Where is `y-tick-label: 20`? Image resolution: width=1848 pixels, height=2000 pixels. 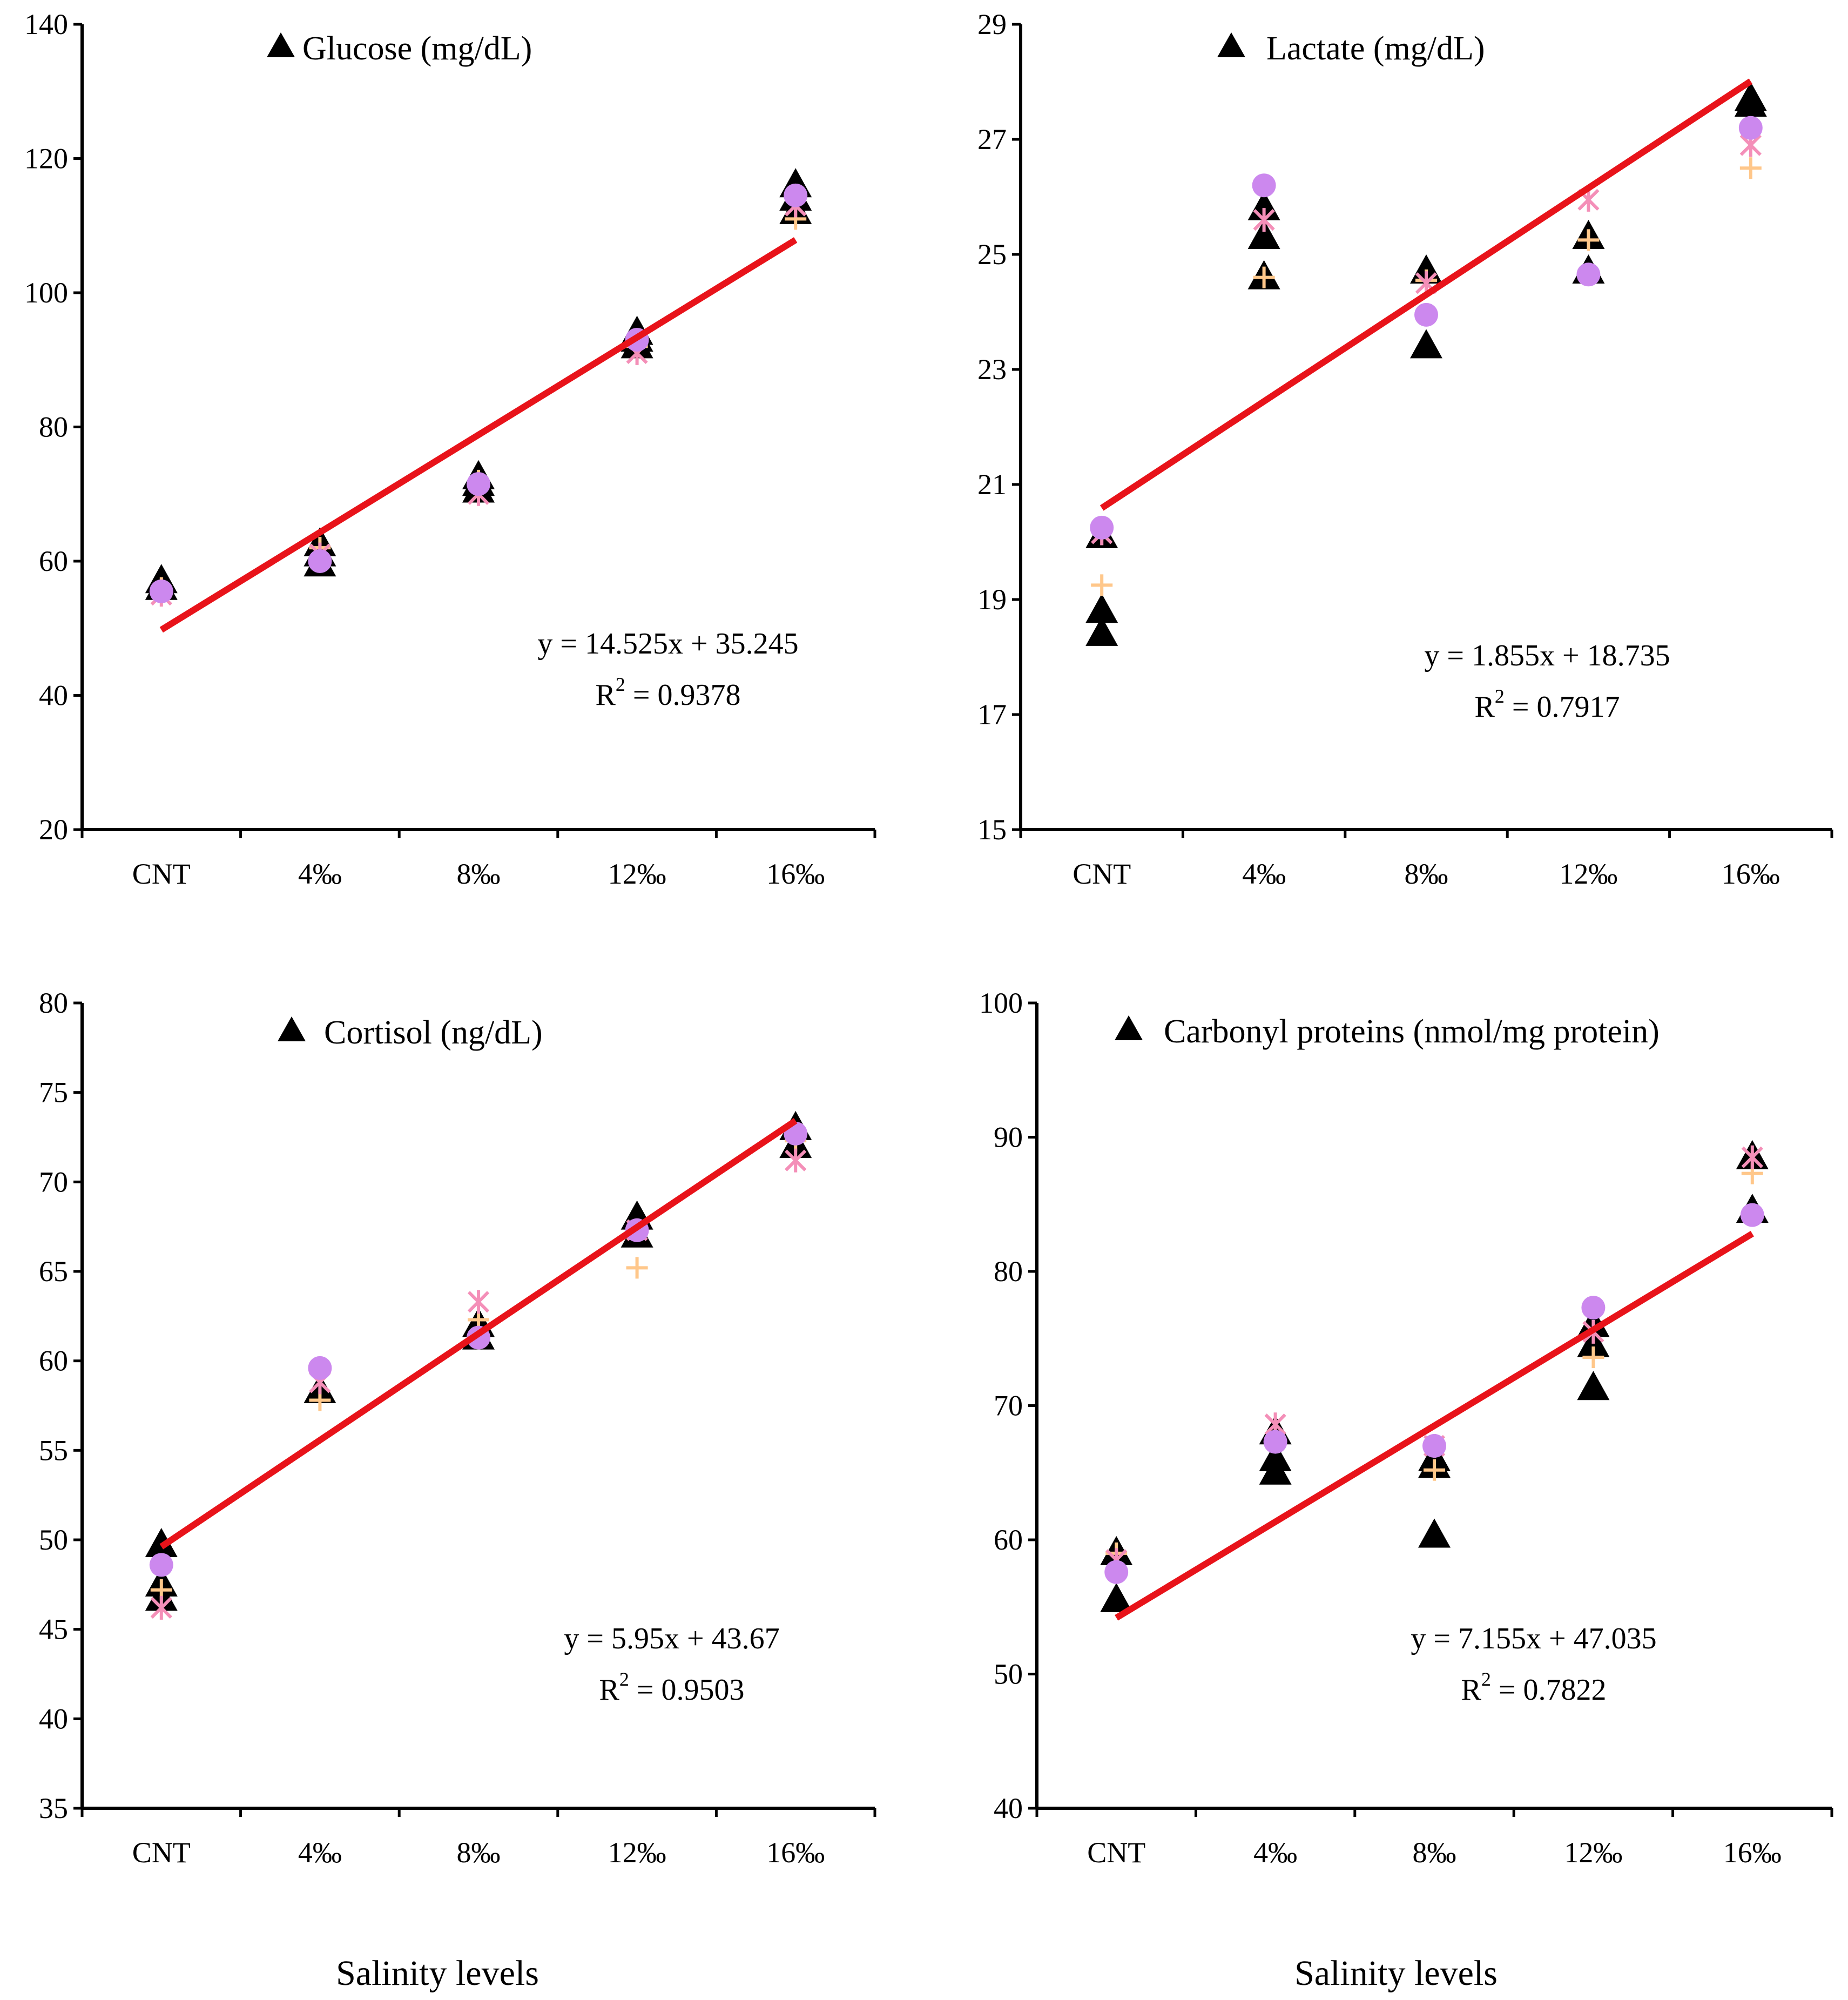
y-tick-label: 20 is located at coordinates (53, 829).